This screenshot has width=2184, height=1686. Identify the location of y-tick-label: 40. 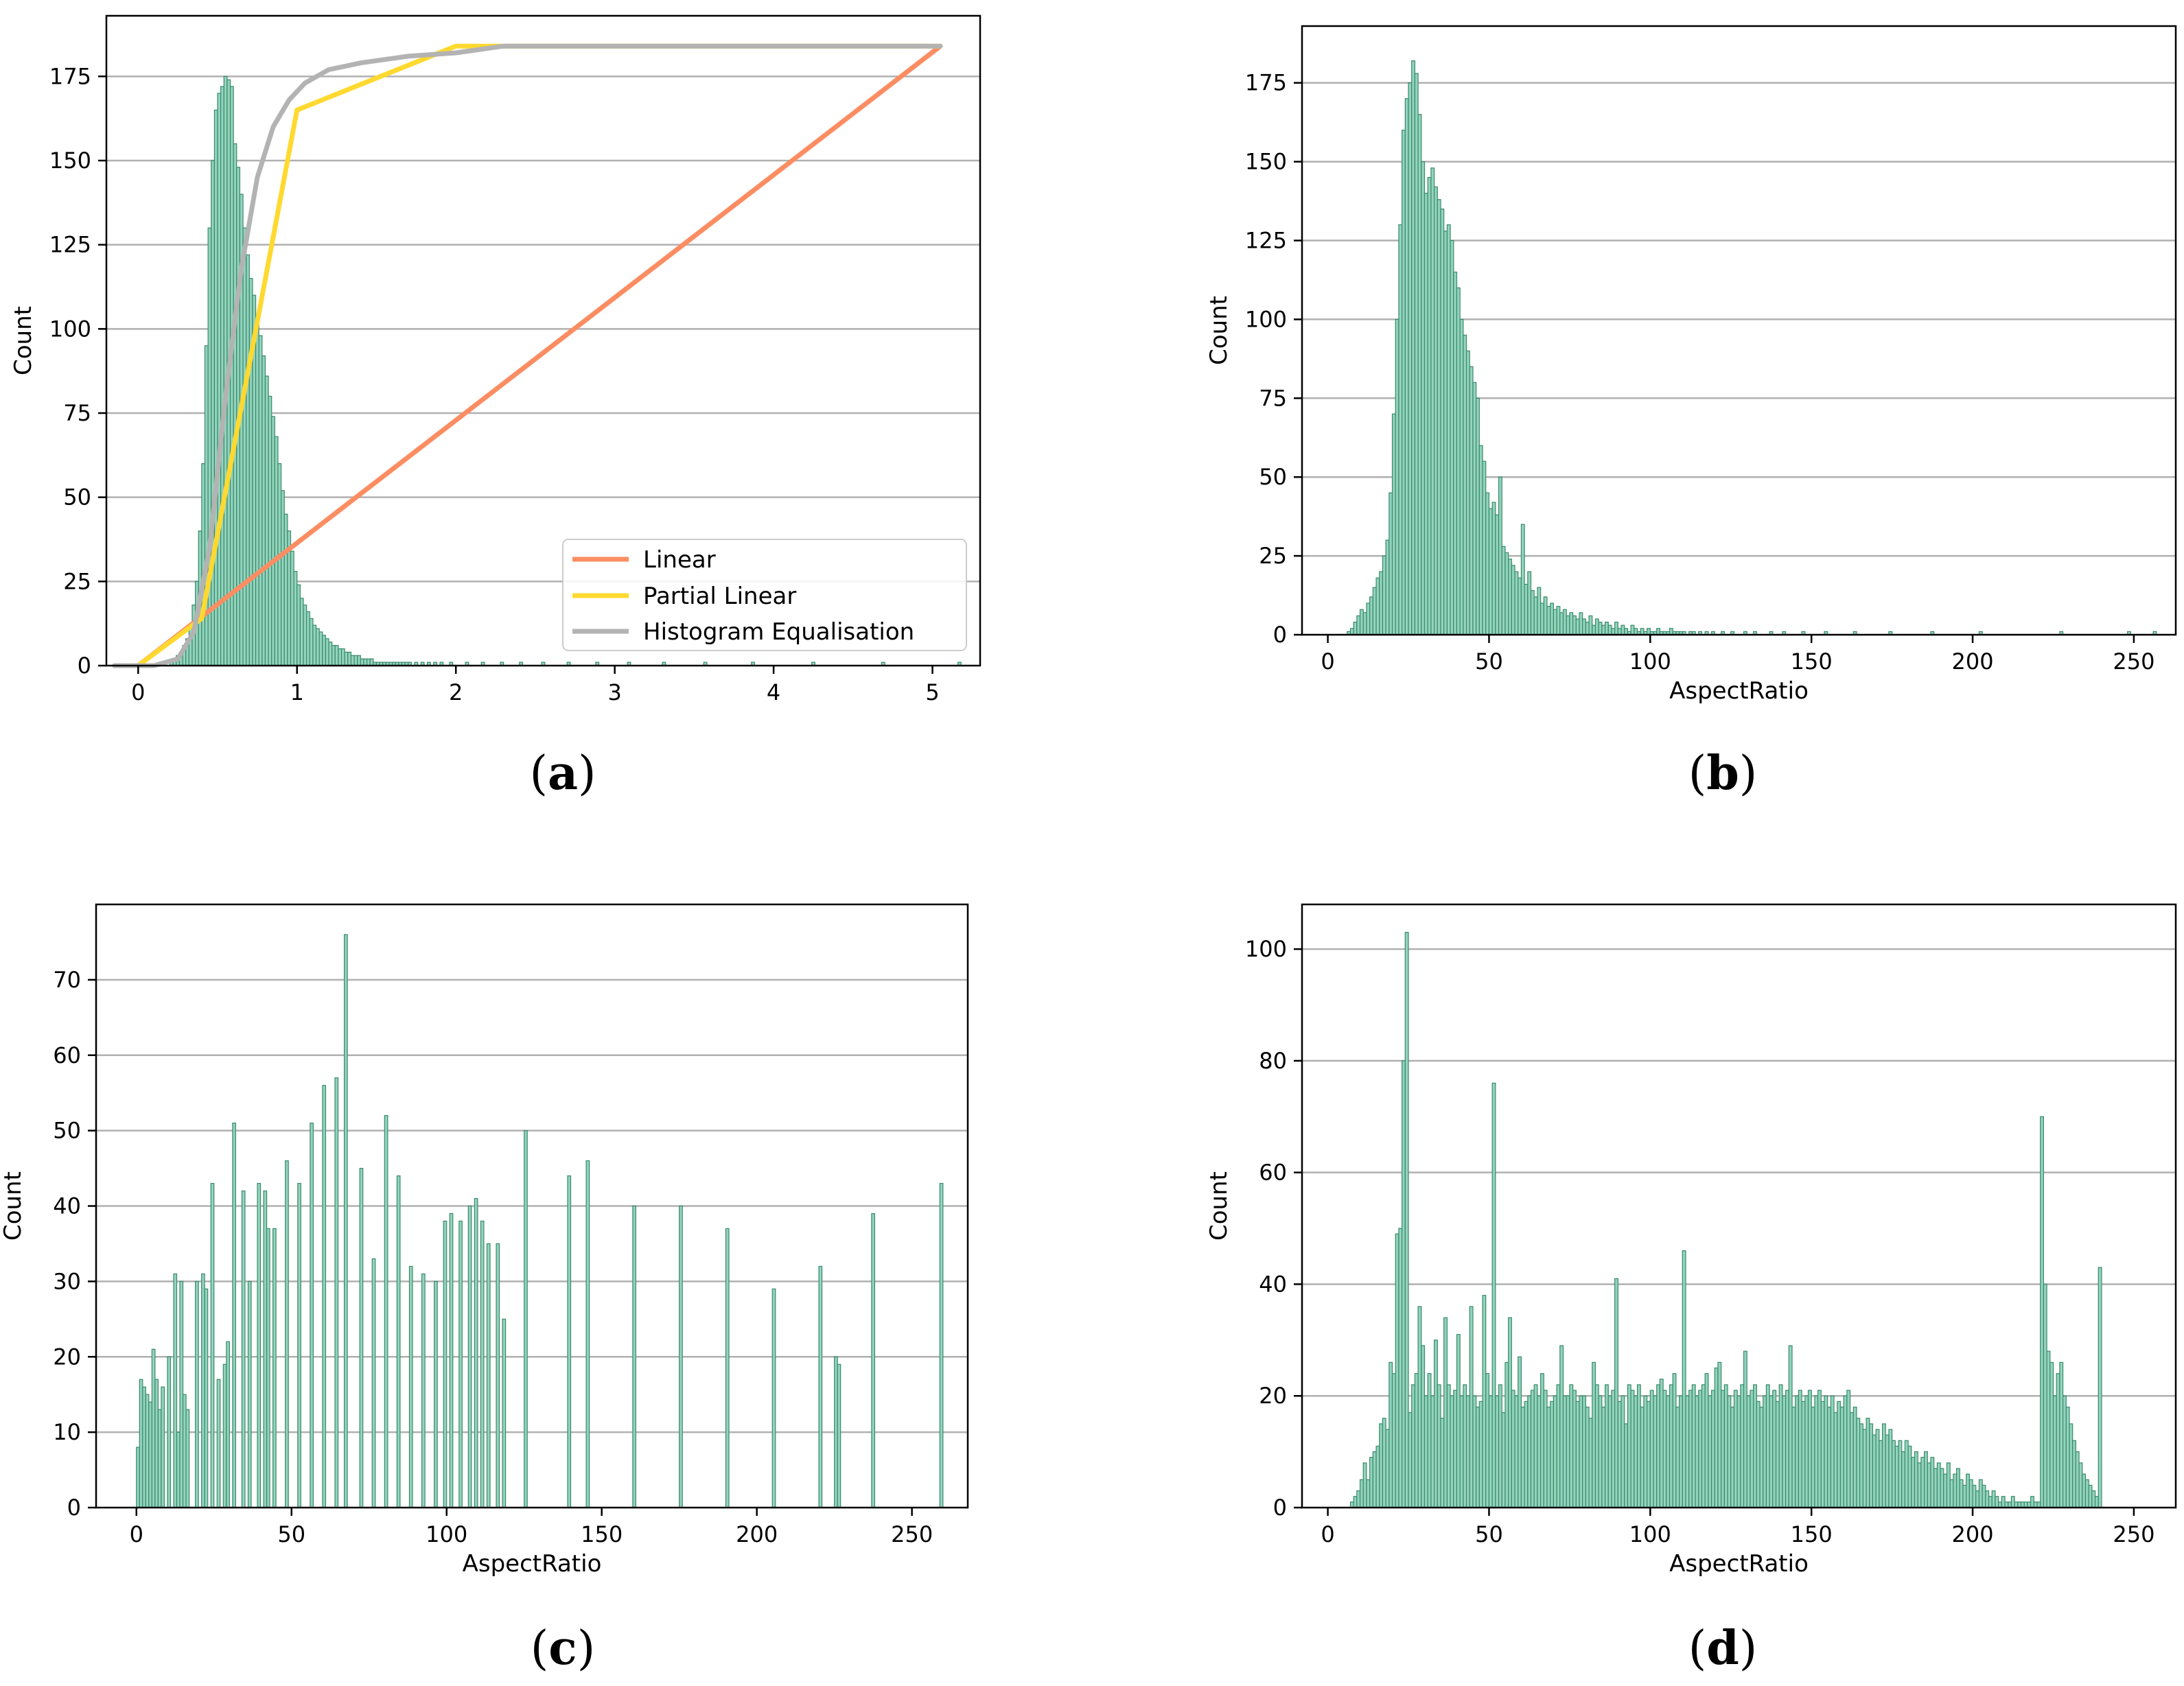
(67, 1206).